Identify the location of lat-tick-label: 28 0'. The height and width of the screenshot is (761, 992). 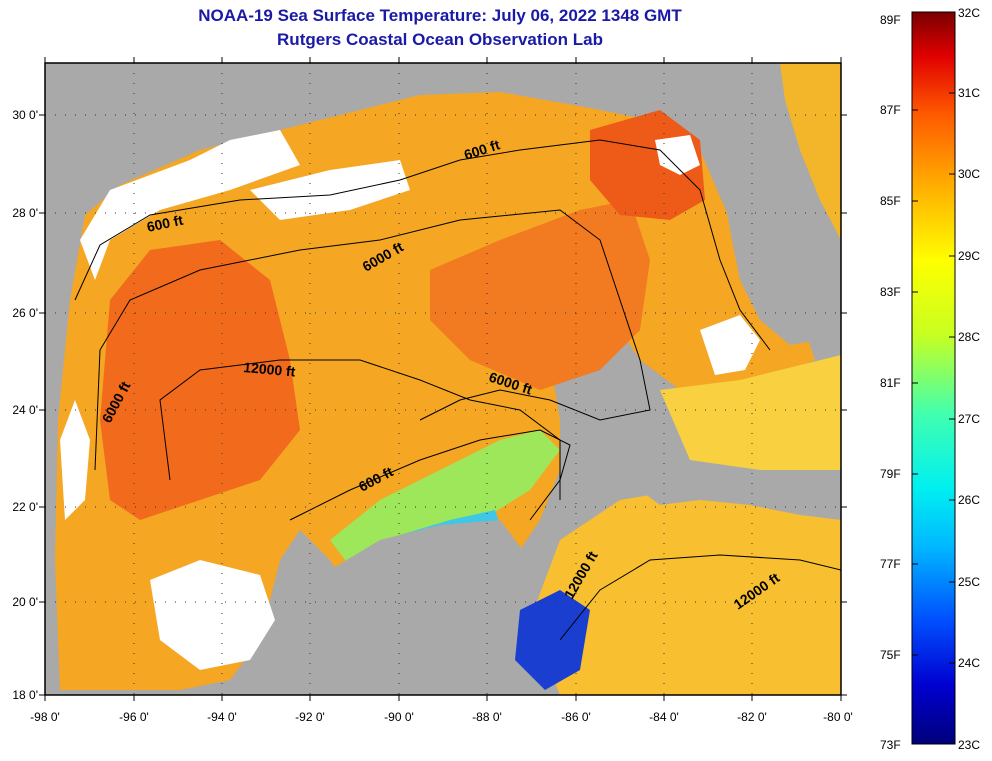
(25, 213).